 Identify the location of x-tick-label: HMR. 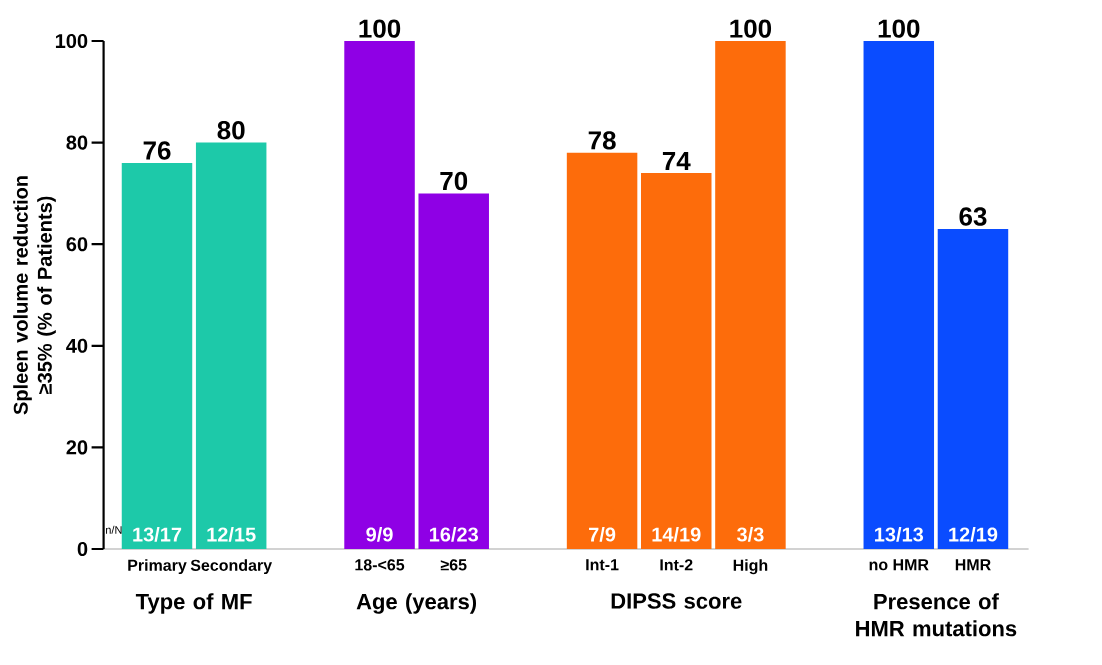
(973, 565).